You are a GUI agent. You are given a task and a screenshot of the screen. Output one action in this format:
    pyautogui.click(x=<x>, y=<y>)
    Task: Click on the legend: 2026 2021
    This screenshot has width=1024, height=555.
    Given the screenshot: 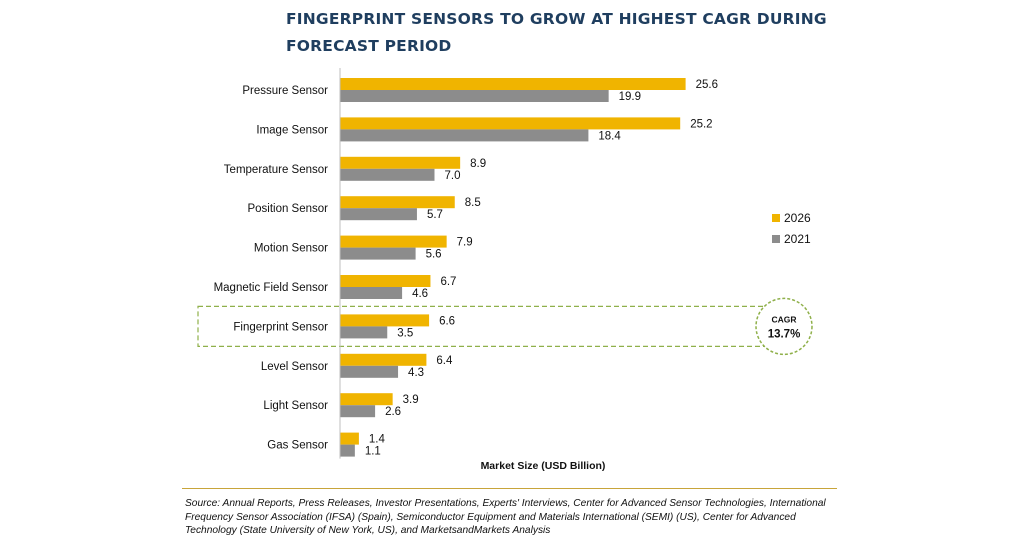 What is the action you would take?
    pyautogui.click(x=791, y=228)
    